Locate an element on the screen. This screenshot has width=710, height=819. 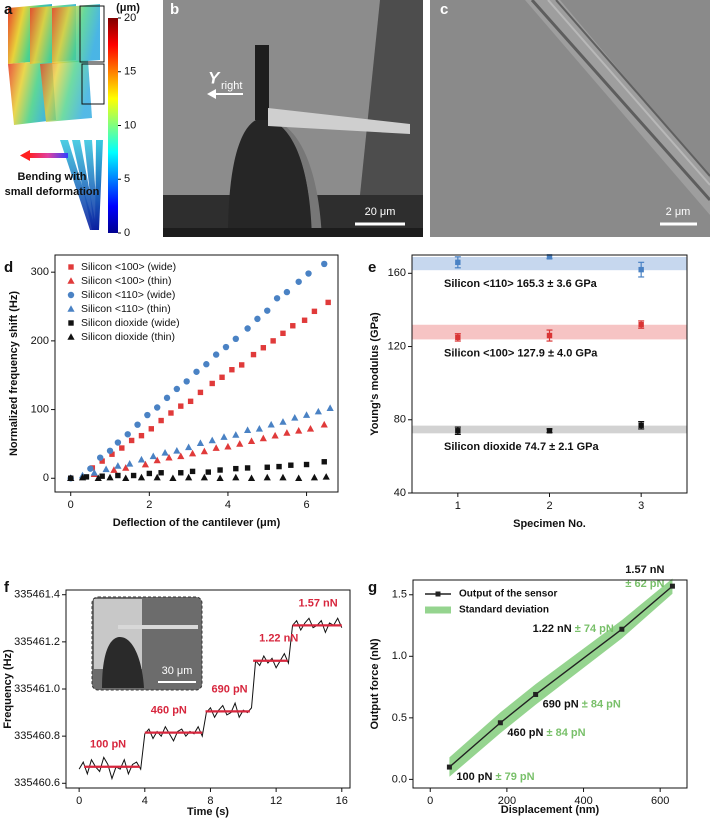
colorbar-tick-label: 20 is located at coordinates (130, 18).